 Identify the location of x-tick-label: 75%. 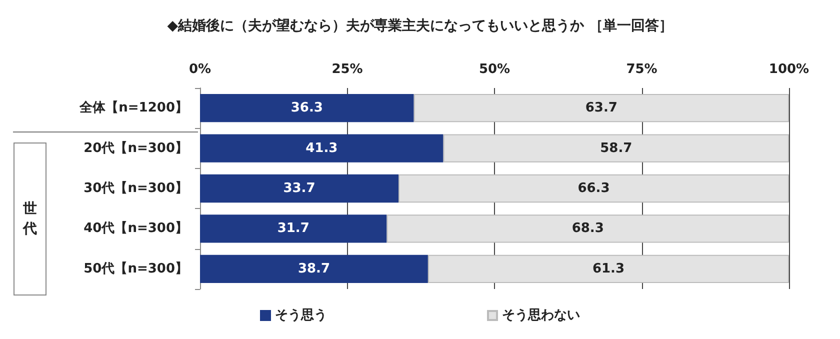
(642, 69).